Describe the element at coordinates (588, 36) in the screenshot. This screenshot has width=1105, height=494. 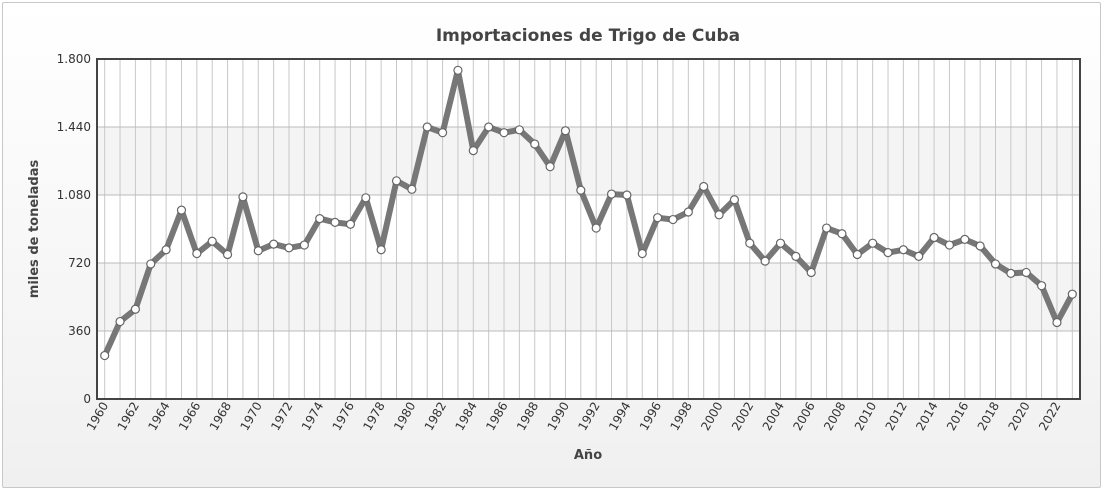
I see `chart-title: Importaciones de Trigo de Cuba` at that location.